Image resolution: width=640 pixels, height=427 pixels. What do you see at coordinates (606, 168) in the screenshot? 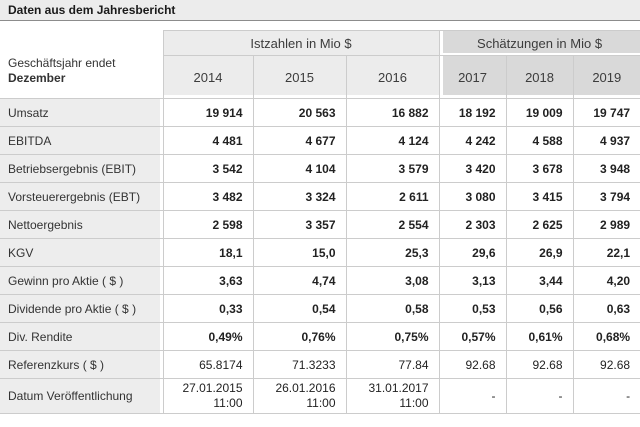
I see `value-cell: 3 948` at bounding box center [606, 168].